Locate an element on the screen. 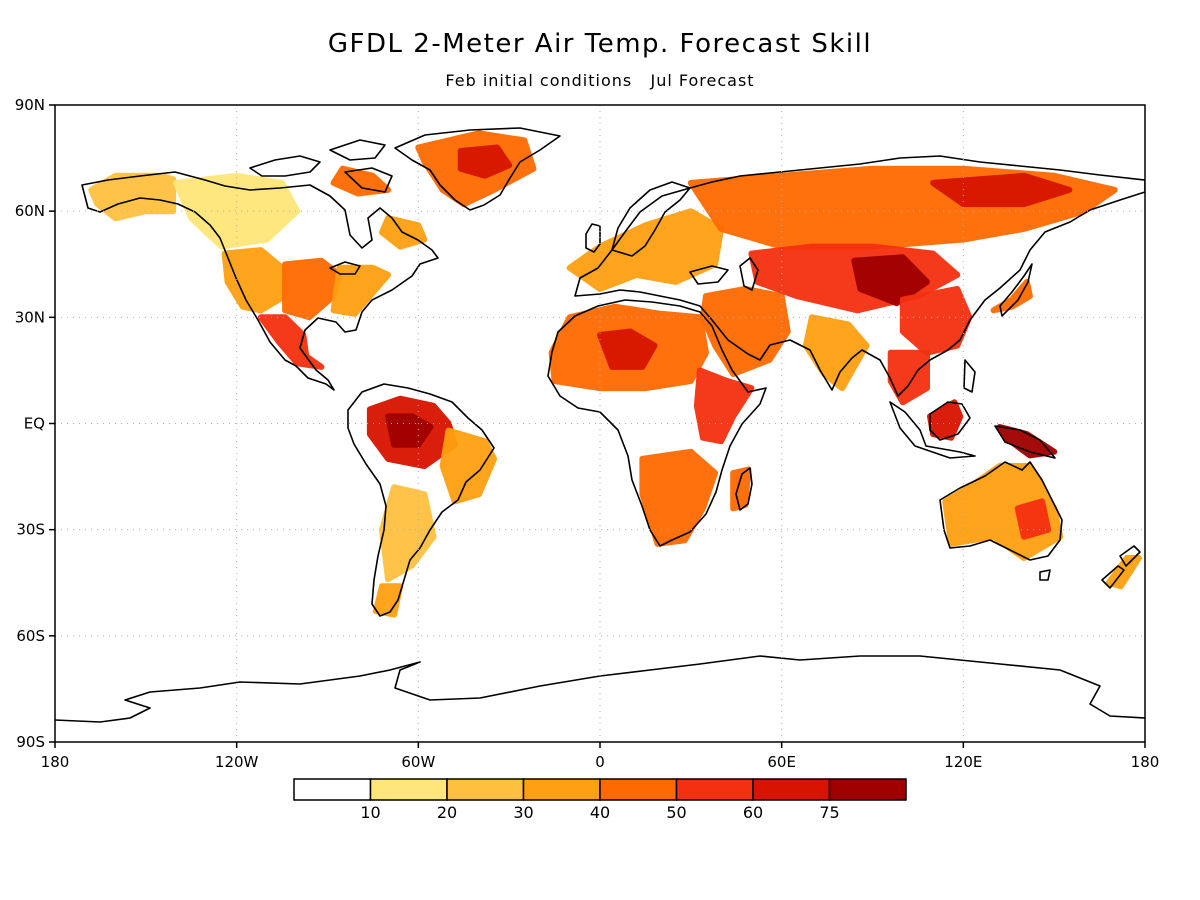  skill-region-east-africa is located at coordinates (724, 406).